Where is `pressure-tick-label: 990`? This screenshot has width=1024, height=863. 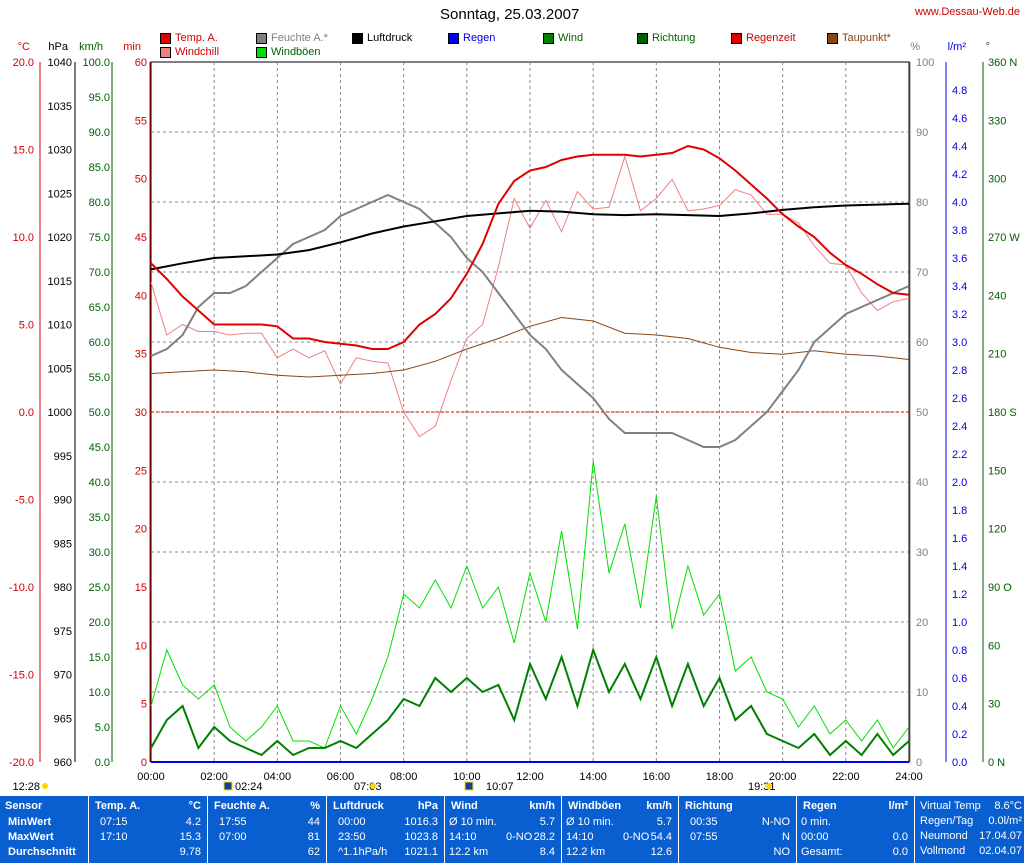
pressure-tick-label: 990 is located at coordinates (63, 501).